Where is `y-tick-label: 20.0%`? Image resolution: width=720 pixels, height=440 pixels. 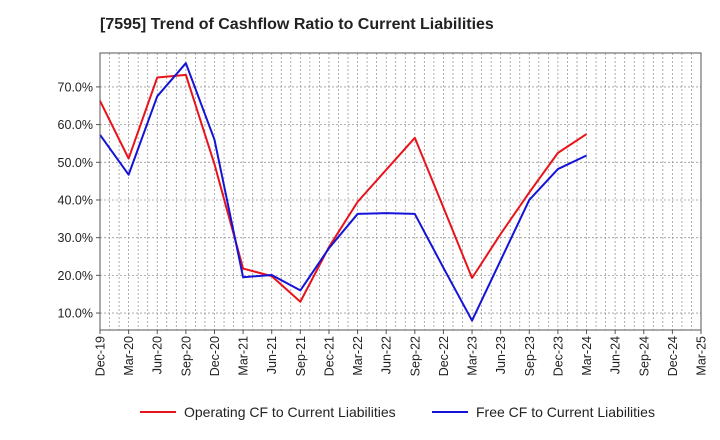 y-tick-label: 20.0% is located at coordinates (75, 276).